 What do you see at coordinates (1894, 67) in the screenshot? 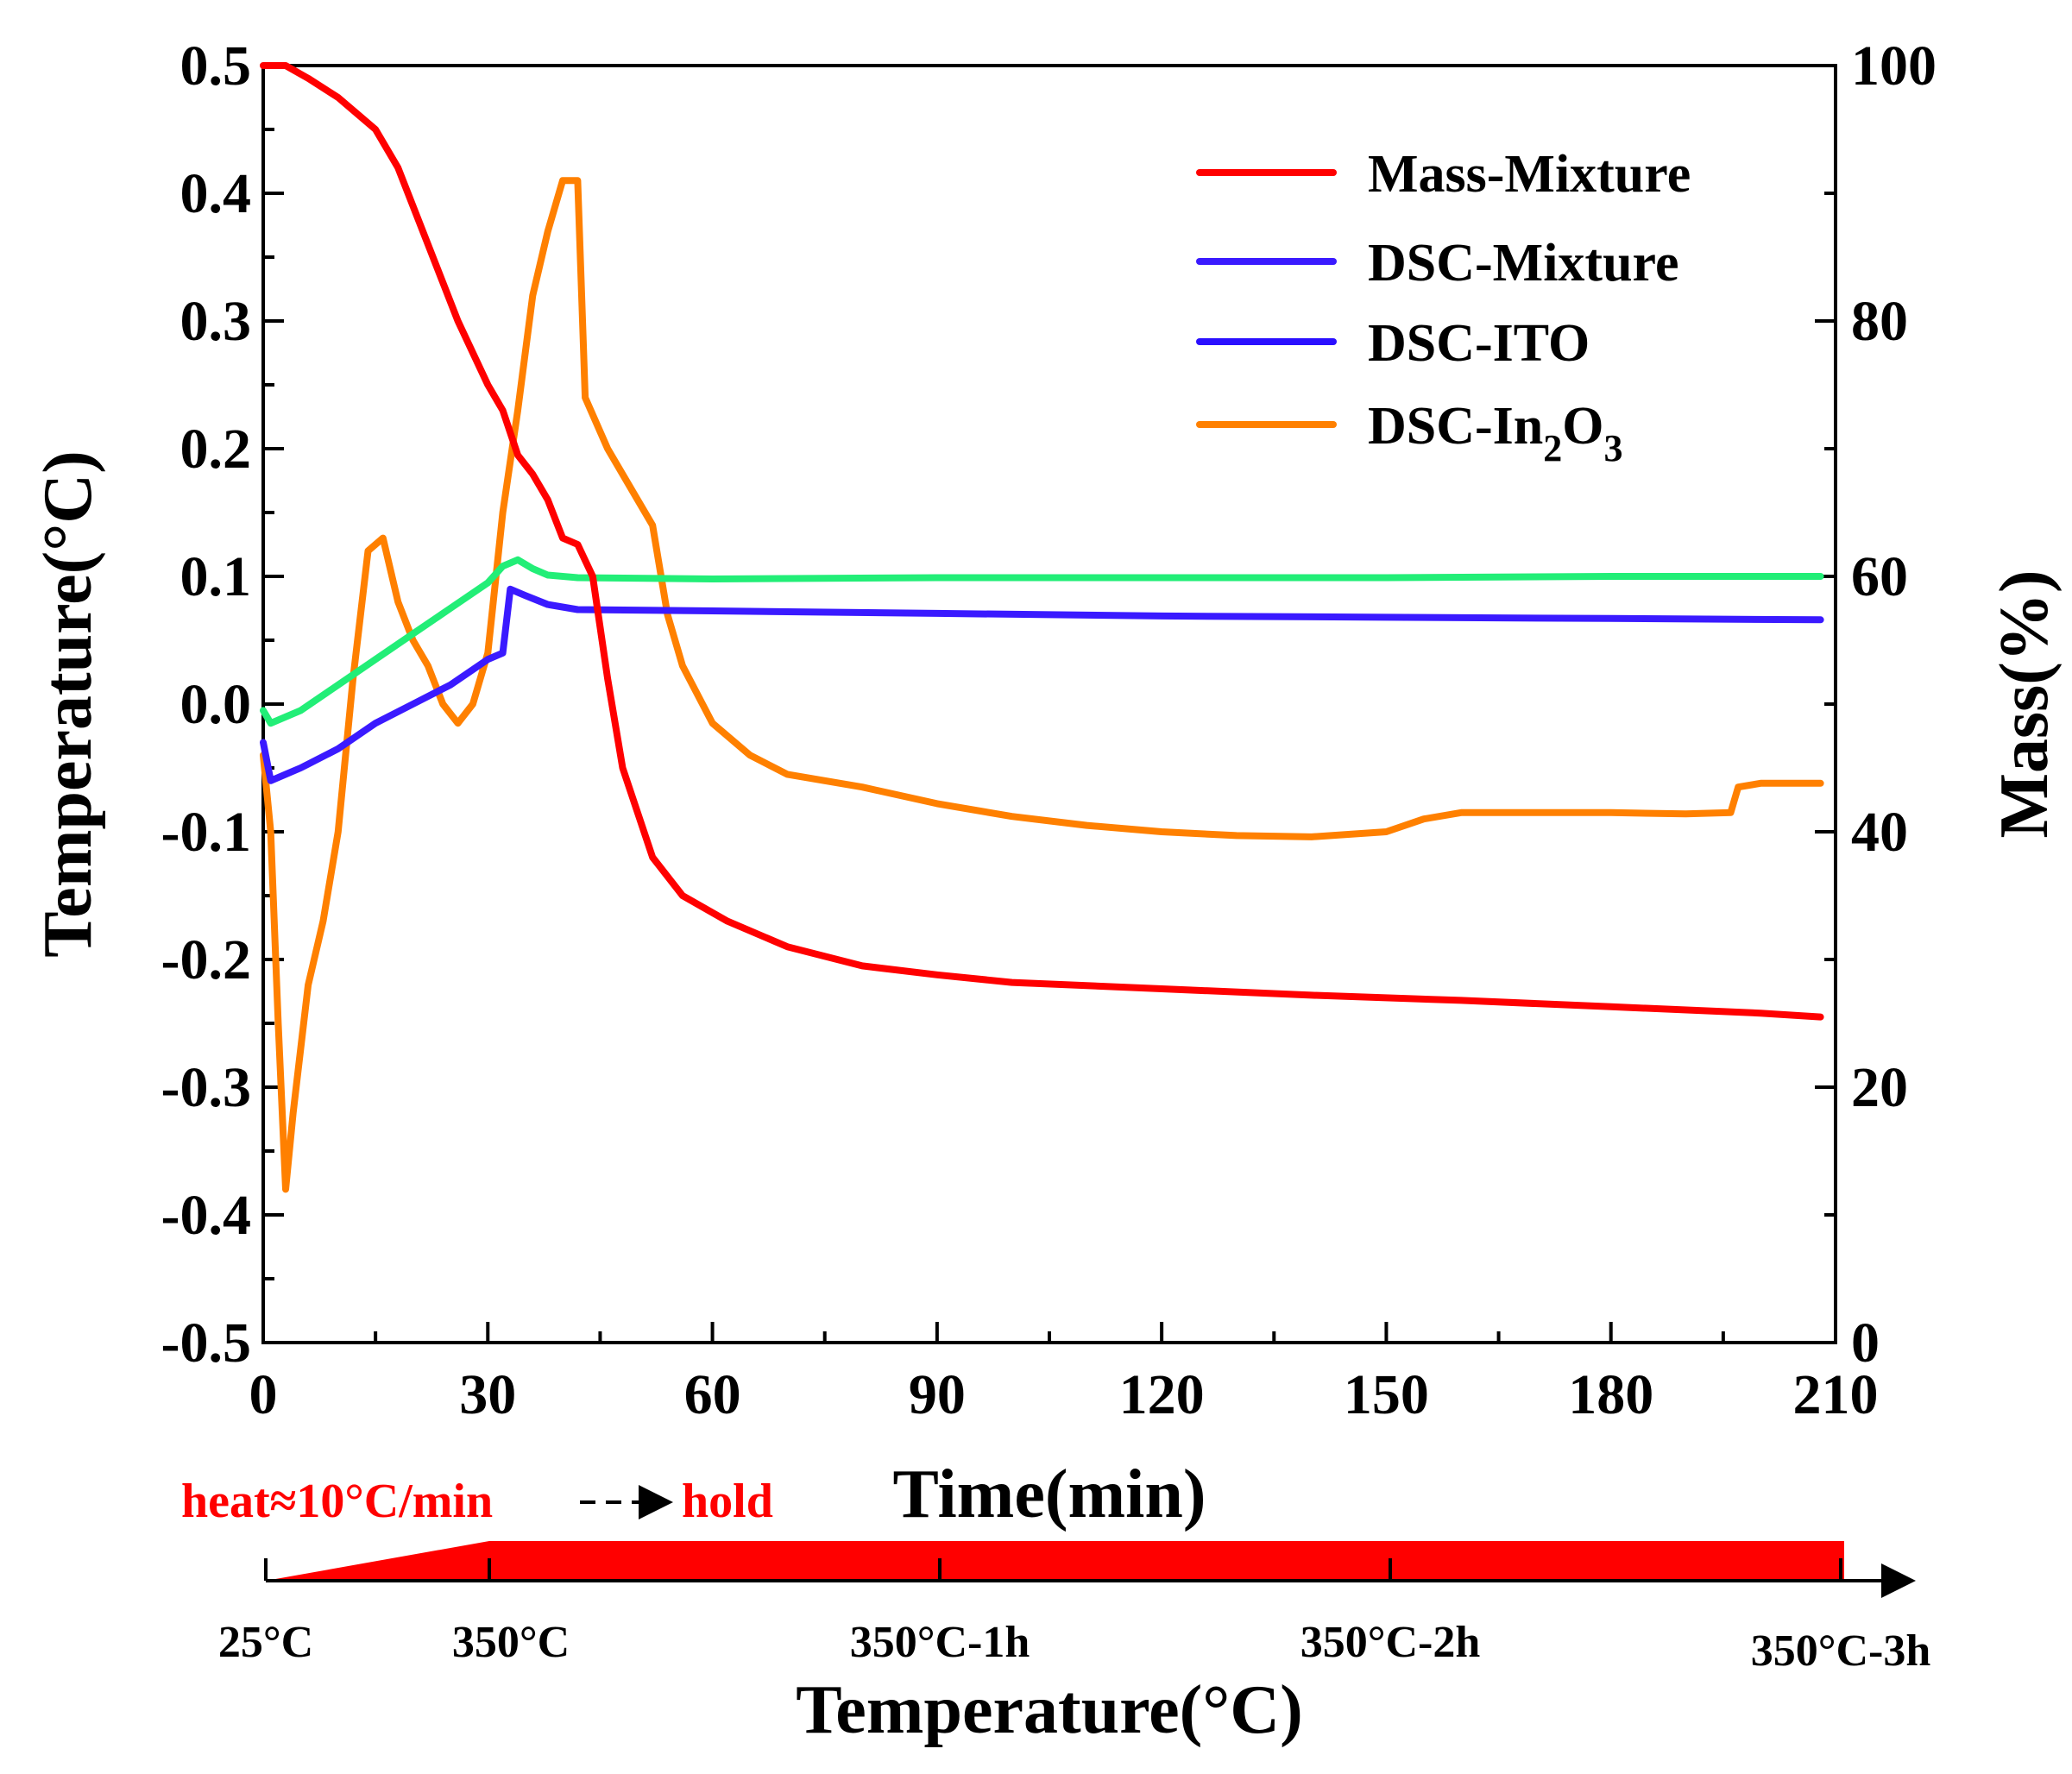
I see `y-right-tick-label: 100` at bounding box center [1894, 67].